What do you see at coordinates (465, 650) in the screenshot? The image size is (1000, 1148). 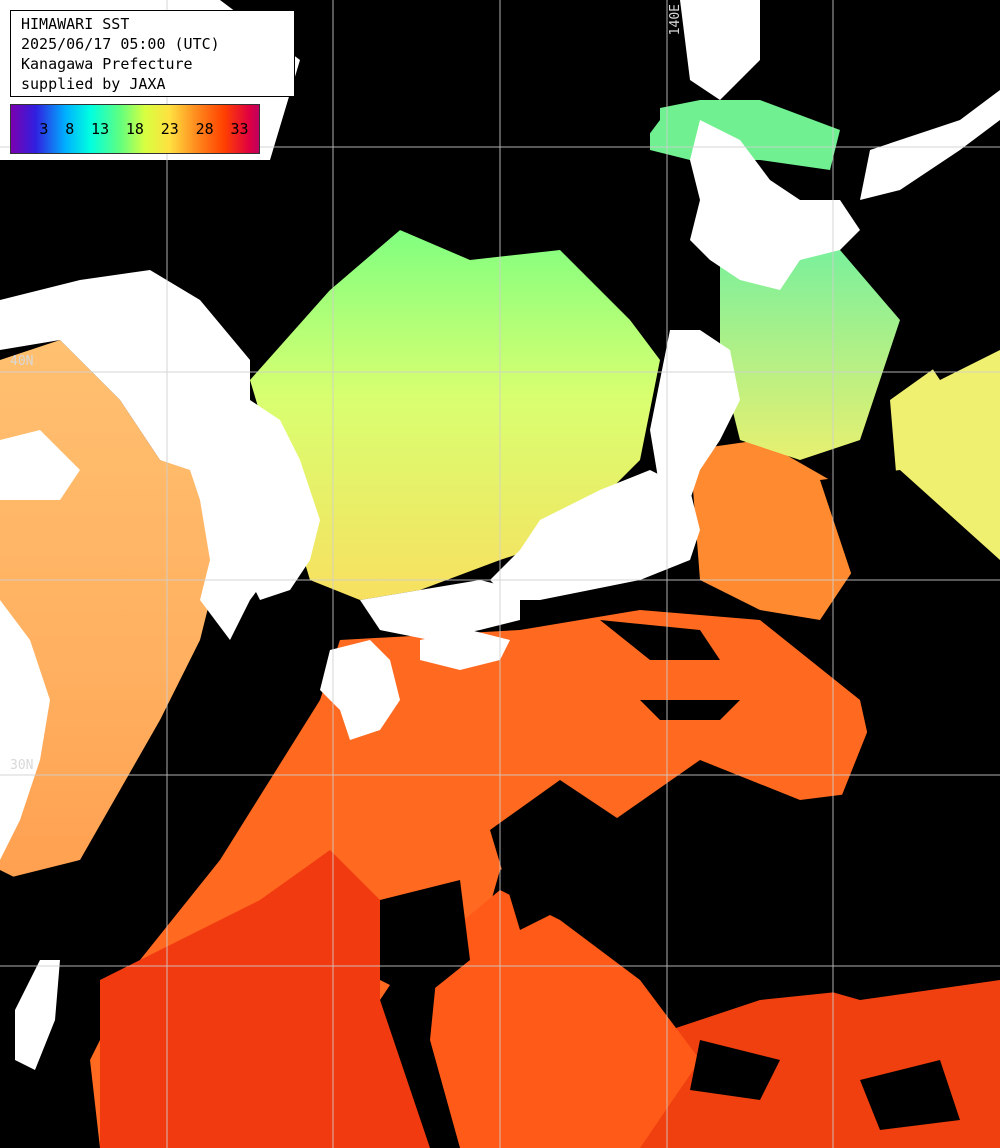 I see `land-shikoku` at bounding box center [465, 650].